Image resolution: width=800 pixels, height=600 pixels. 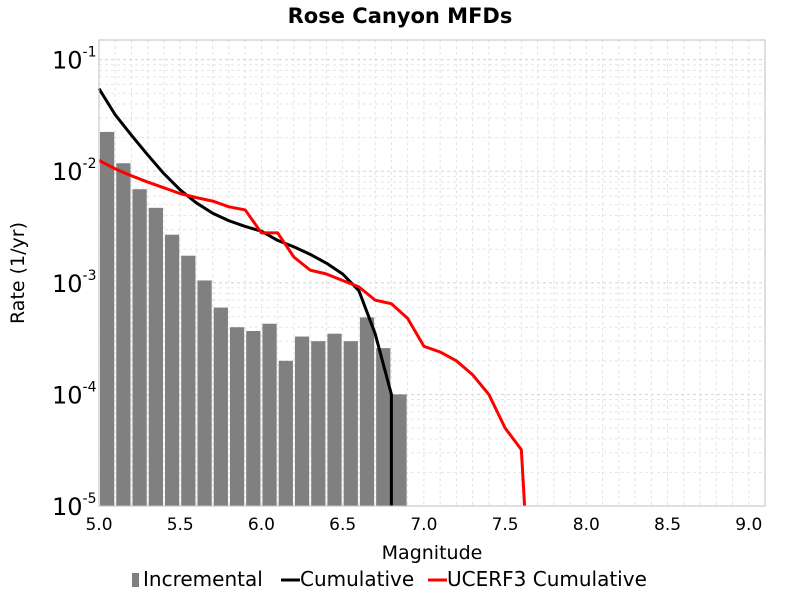 I want to click on y-axis-label: Rate (1/yr), so click(x=18, y=273).